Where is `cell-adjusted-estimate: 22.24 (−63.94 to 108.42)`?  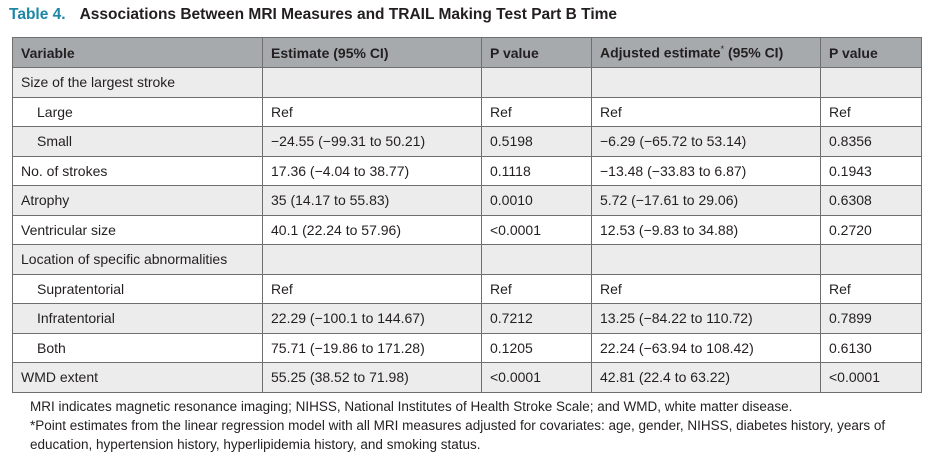 cell-adjusted-estimate: 22.24 (−63.94 to 108.42) is located at coordinates (706, 347).